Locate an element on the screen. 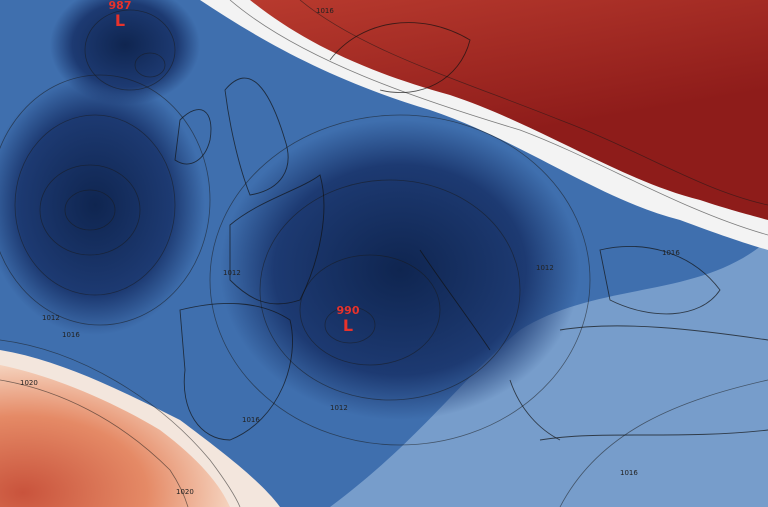 Image resolution: width=768 pixels, height=507 pixels. warm-area-sw is located at coordinates (115, 436).